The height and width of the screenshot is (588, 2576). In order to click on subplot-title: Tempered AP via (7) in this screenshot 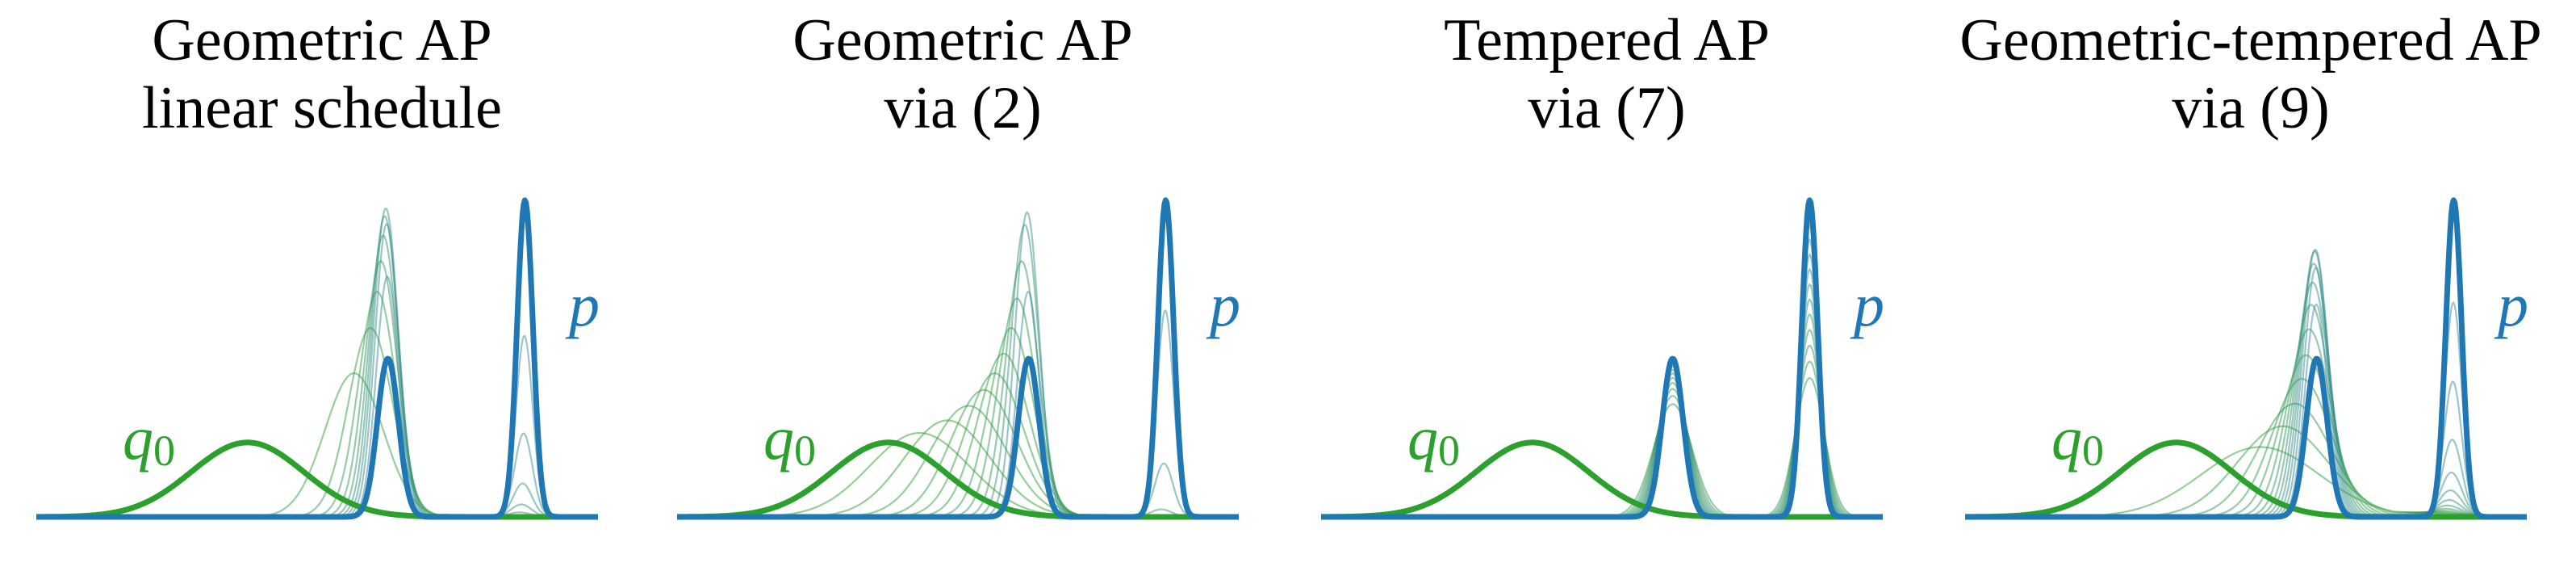, I will do `click(1607, 74)`.